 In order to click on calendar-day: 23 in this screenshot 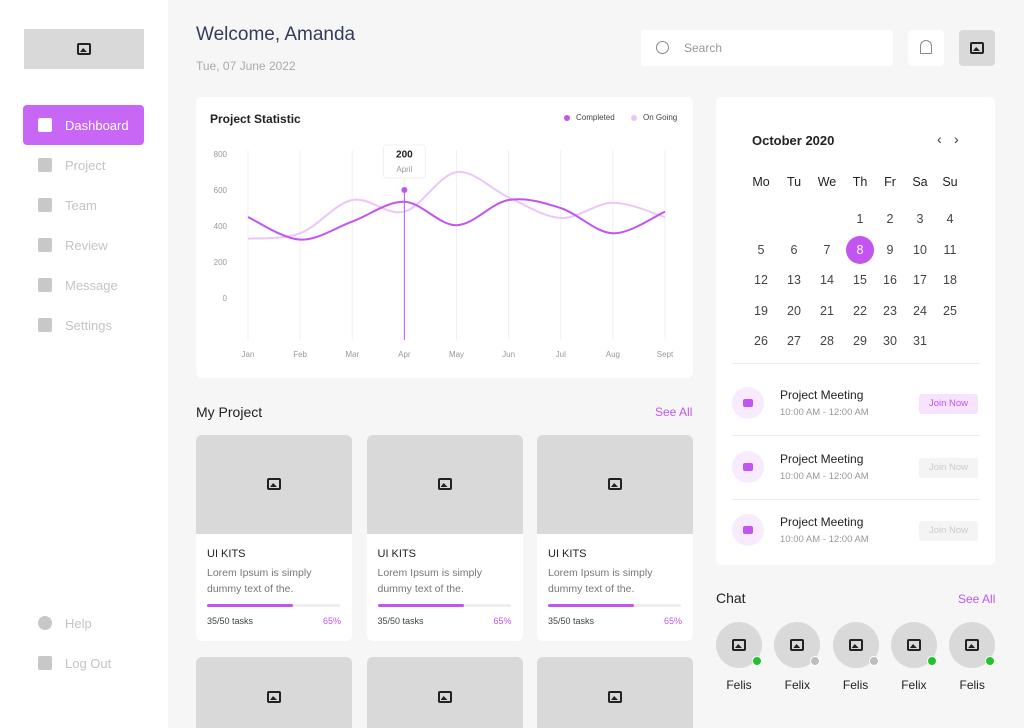, I will do `click(890, 310)`.